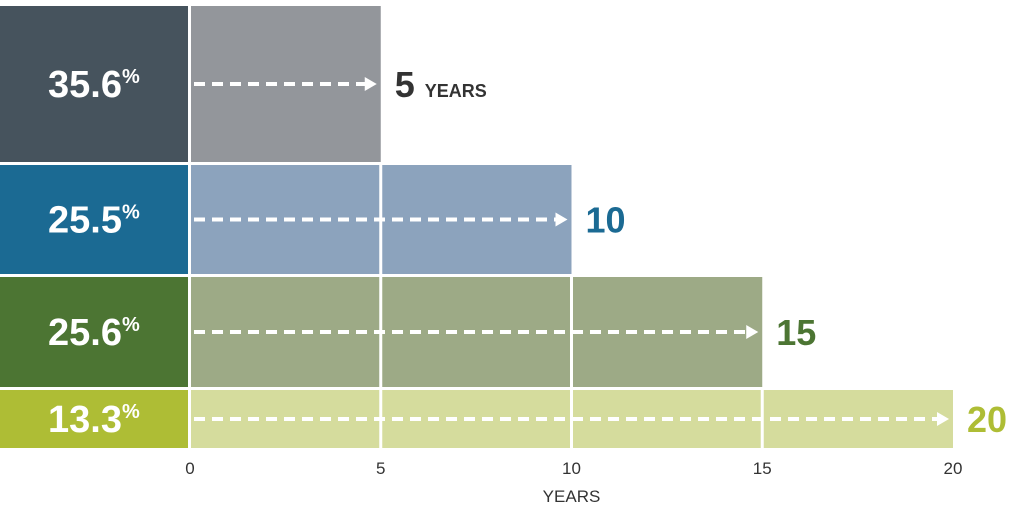 Image resolution: width=1016 pixels, height=506 pixels. I want to click on bar-row-5: 35.6% 5 YEARS, so click(243, 84).